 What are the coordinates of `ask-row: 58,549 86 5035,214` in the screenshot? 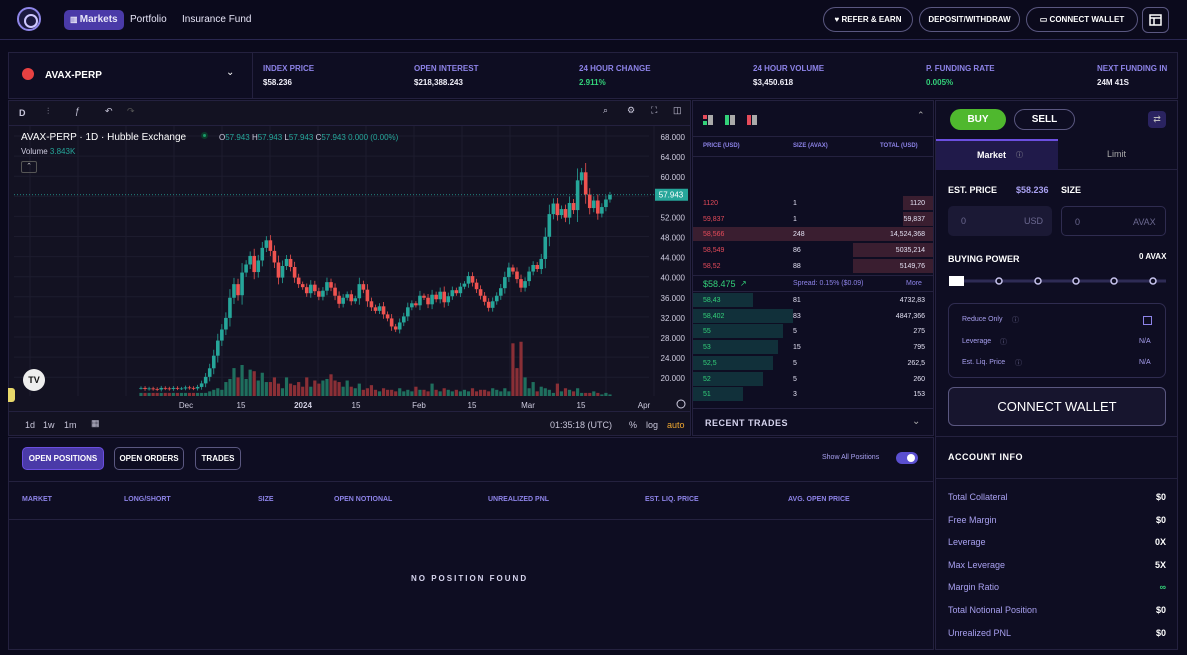 It's located at (813, 250).